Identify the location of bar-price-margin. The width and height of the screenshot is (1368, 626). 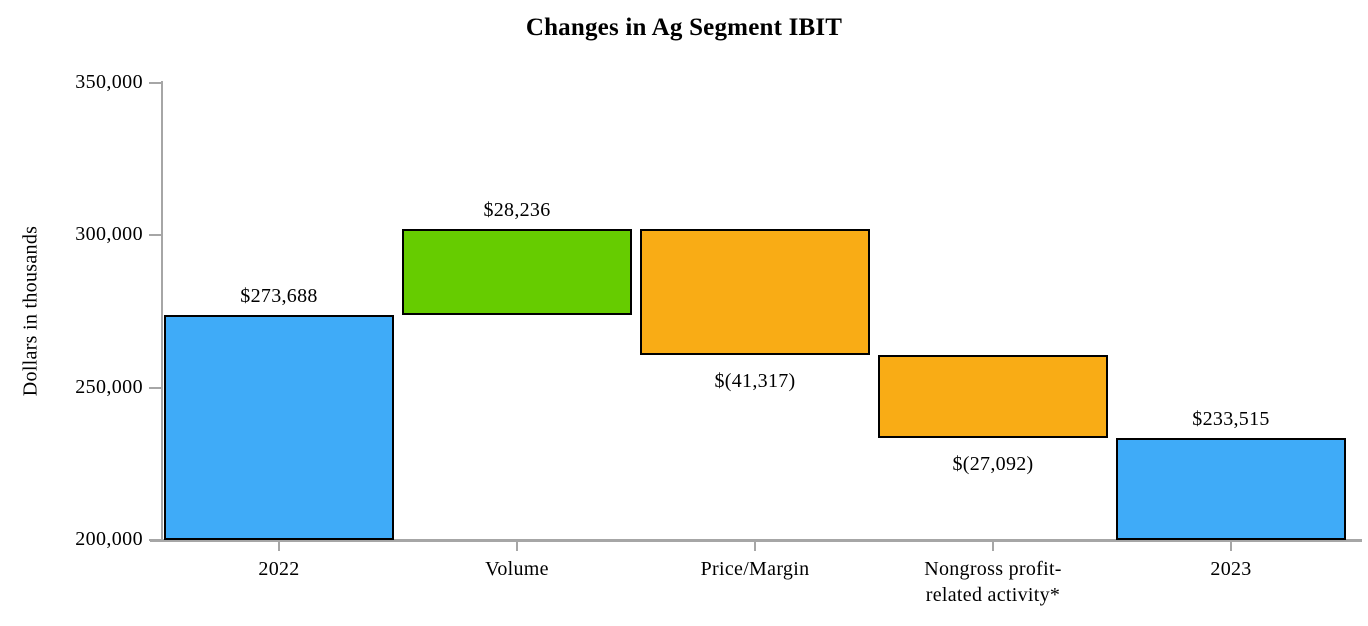
(755, 292).